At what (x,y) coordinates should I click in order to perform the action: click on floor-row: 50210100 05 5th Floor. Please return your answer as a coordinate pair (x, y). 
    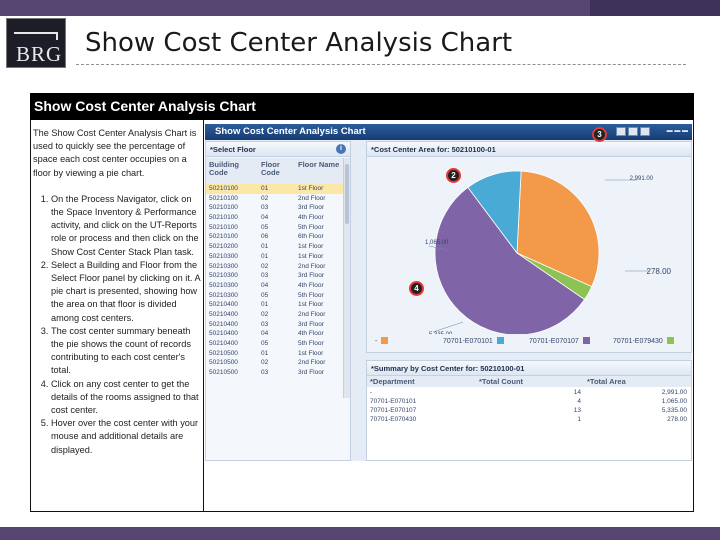
    Looking at the image, I should click on (274, 228).